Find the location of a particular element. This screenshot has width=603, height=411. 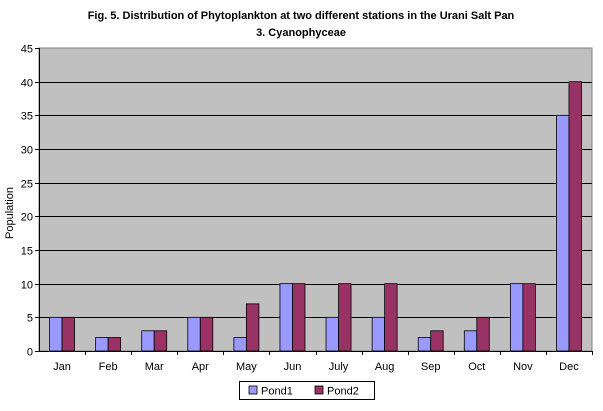

bar-pond1-july is located at coordinates (332, 334).